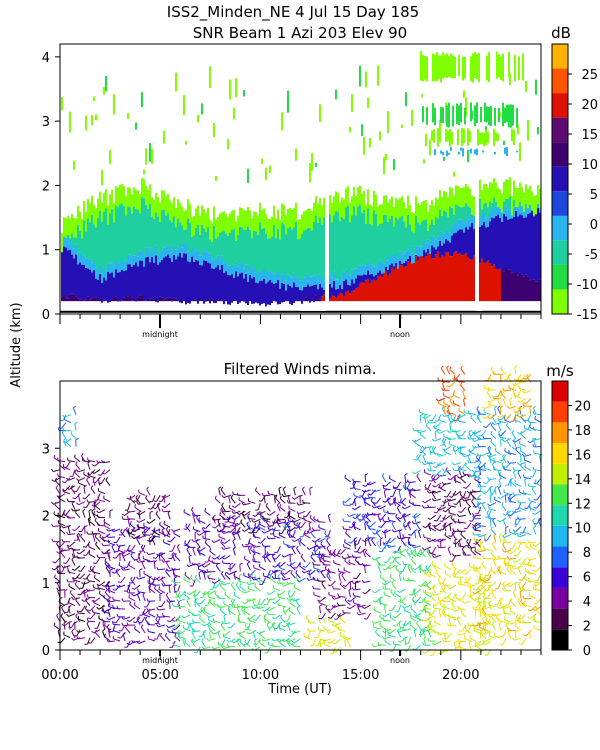 The width and height of the screenshot is (600, 750). What do you see at coordinates (587, 553) in the screenshot?
I see `winds-colorbar-tick-label: 8` at bounding box center [587, 553].